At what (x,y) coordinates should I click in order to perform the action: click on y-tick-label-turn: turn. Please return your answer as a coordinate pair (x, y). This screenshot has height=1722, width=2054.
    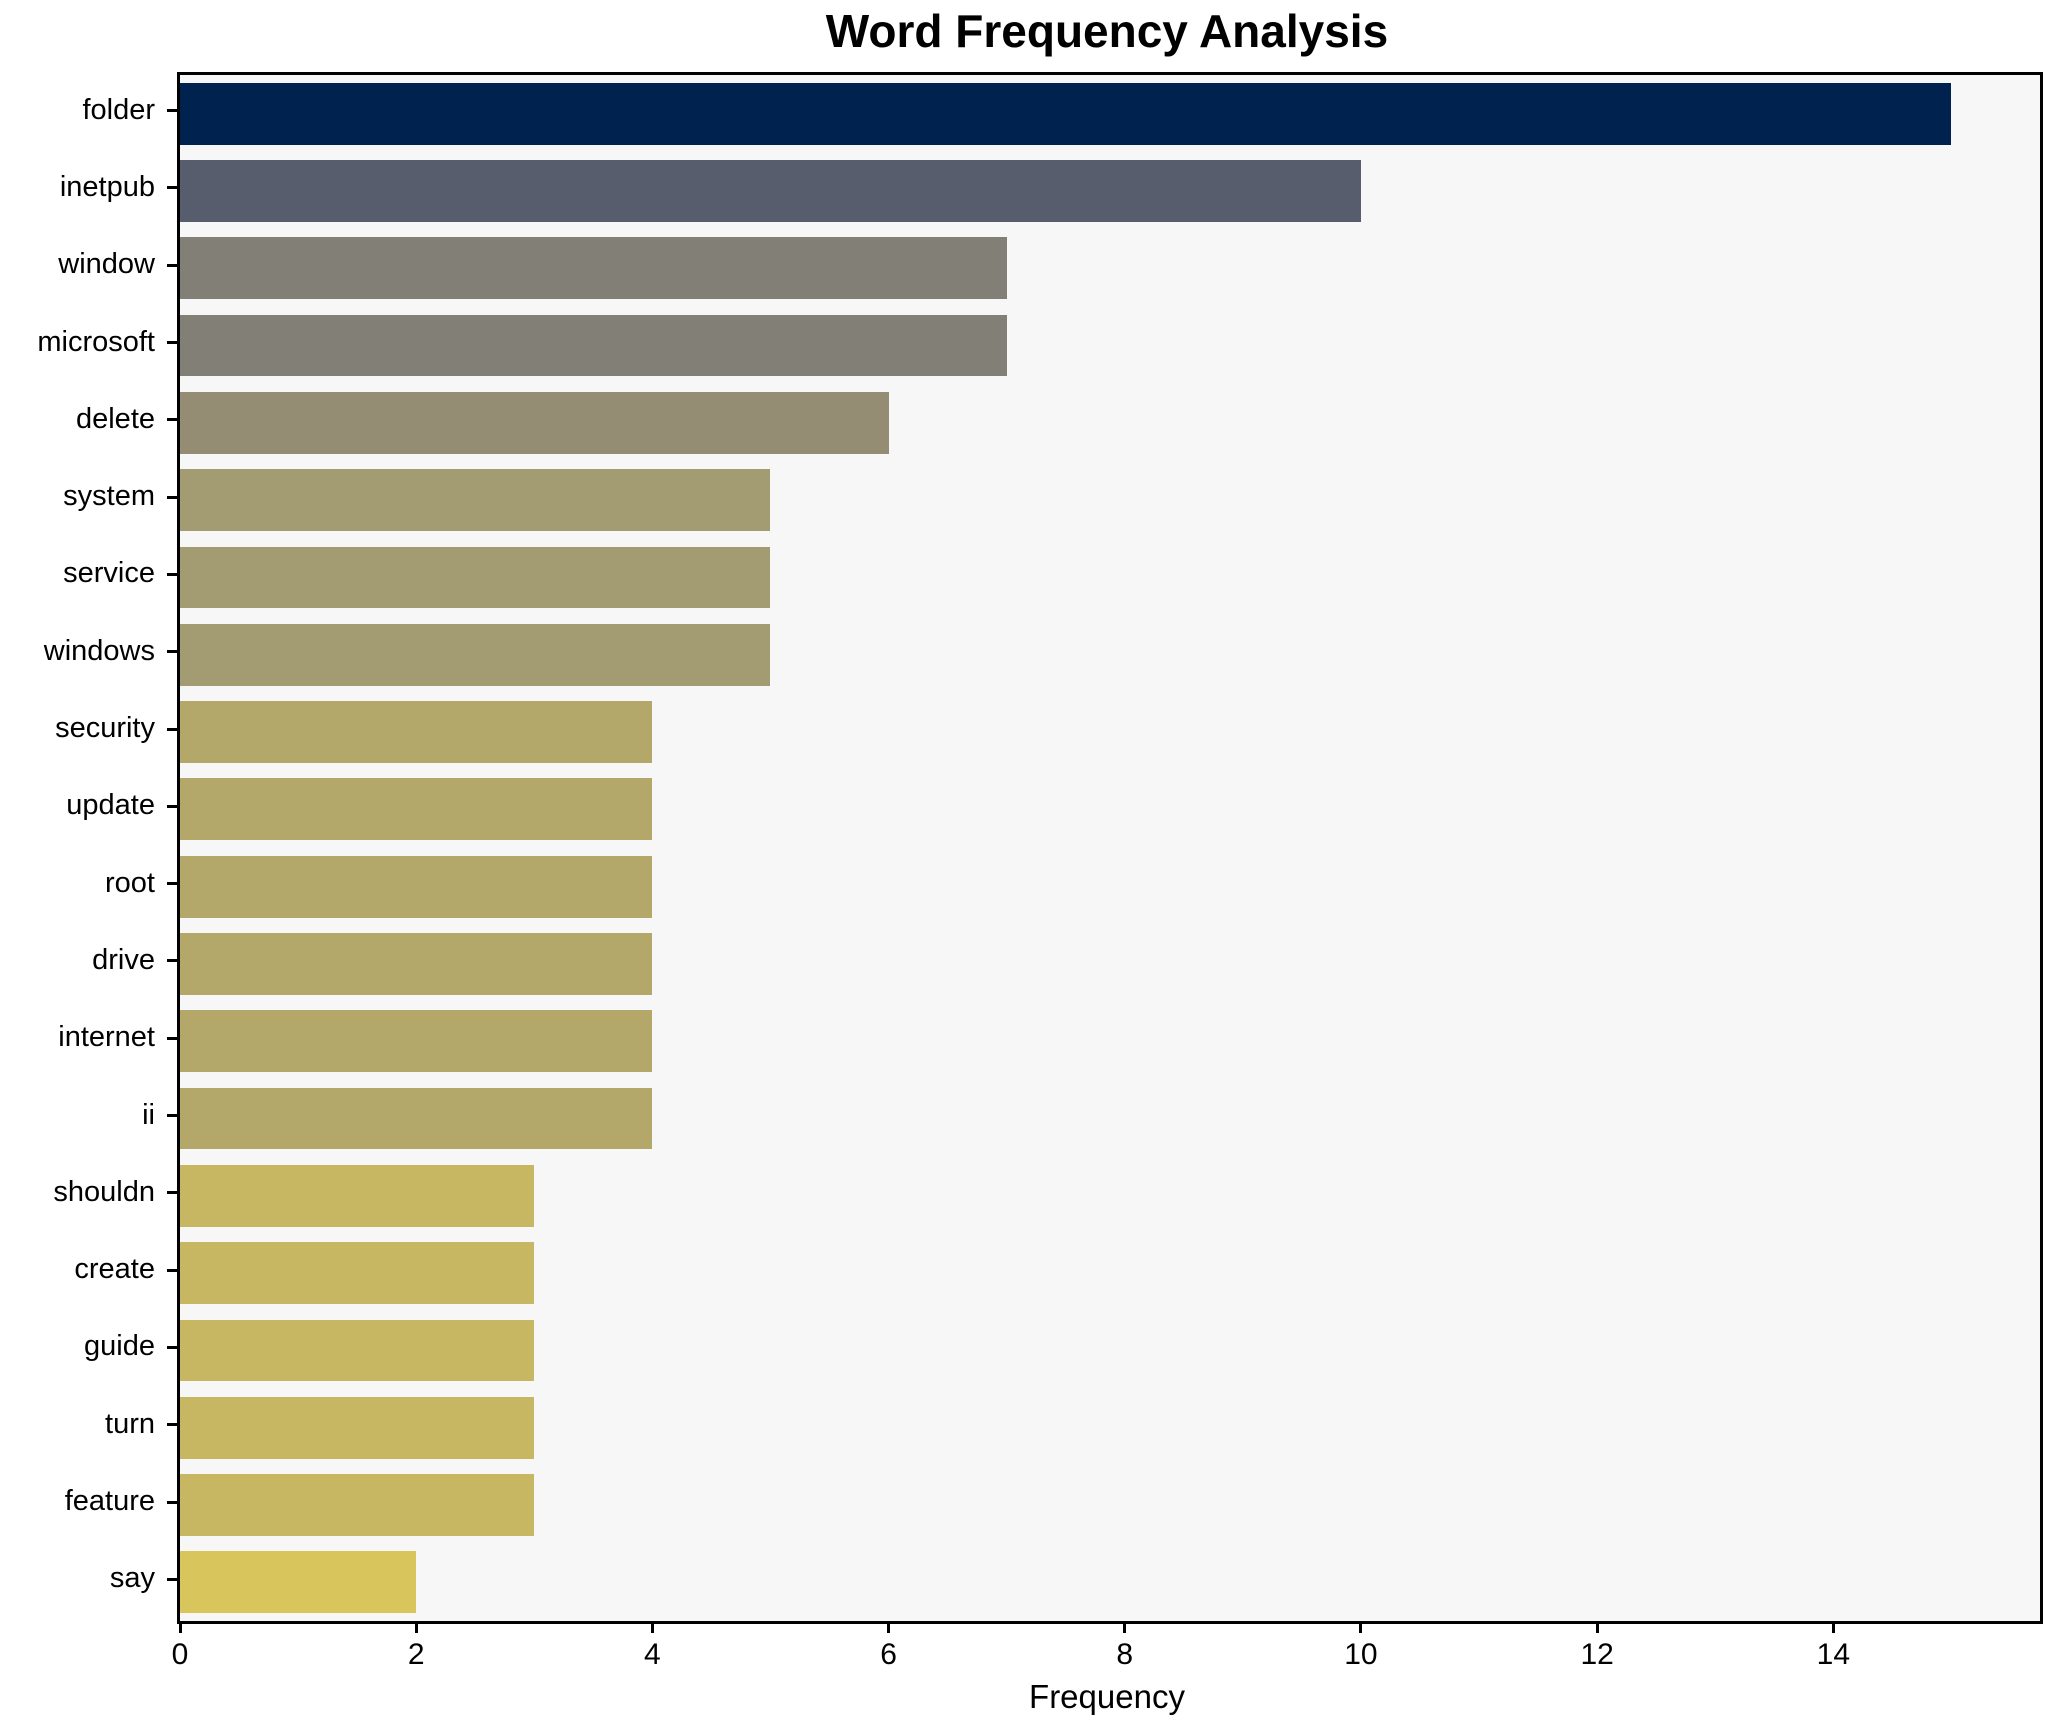
    Looking at the image, I should click on (130, 1423).